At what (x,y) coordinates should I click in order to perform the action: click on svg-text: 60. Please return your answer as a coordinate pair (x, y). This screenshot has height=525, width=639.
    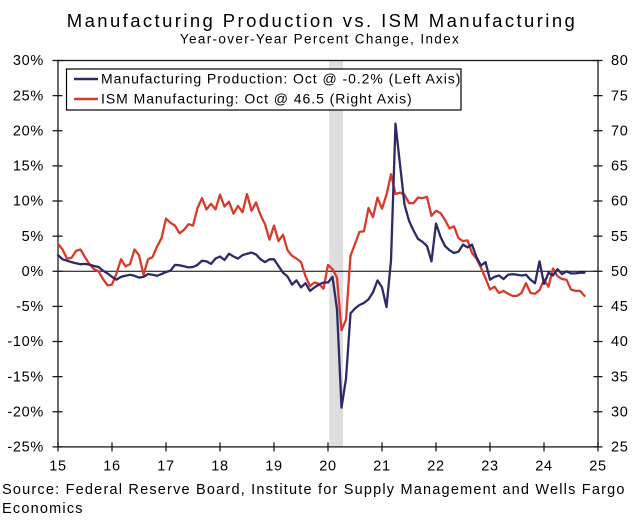
    Looking at the image, I should click on (620, 202).